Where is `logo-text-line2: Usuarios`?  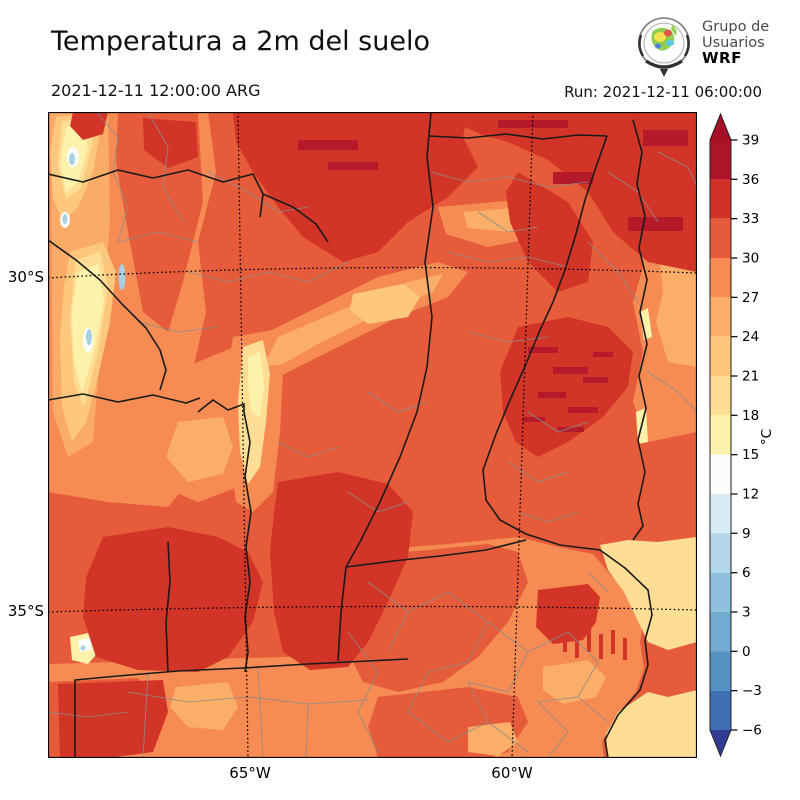
logo-text-line2: Usuarios is located at coordinates (733, 42).